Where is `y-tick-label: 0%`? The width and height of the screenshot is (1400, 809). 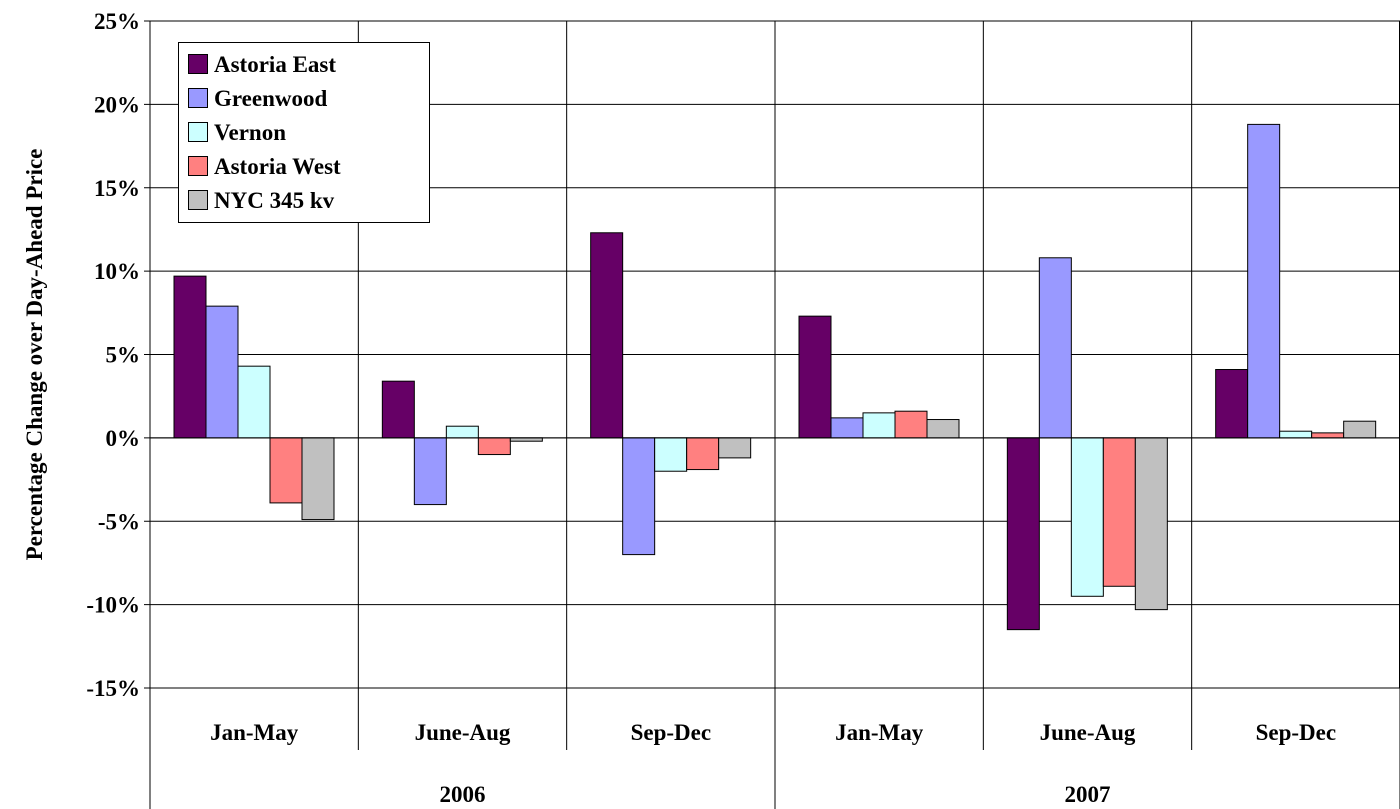 y-tick-label: 0% is located at coordinates (123, 438).